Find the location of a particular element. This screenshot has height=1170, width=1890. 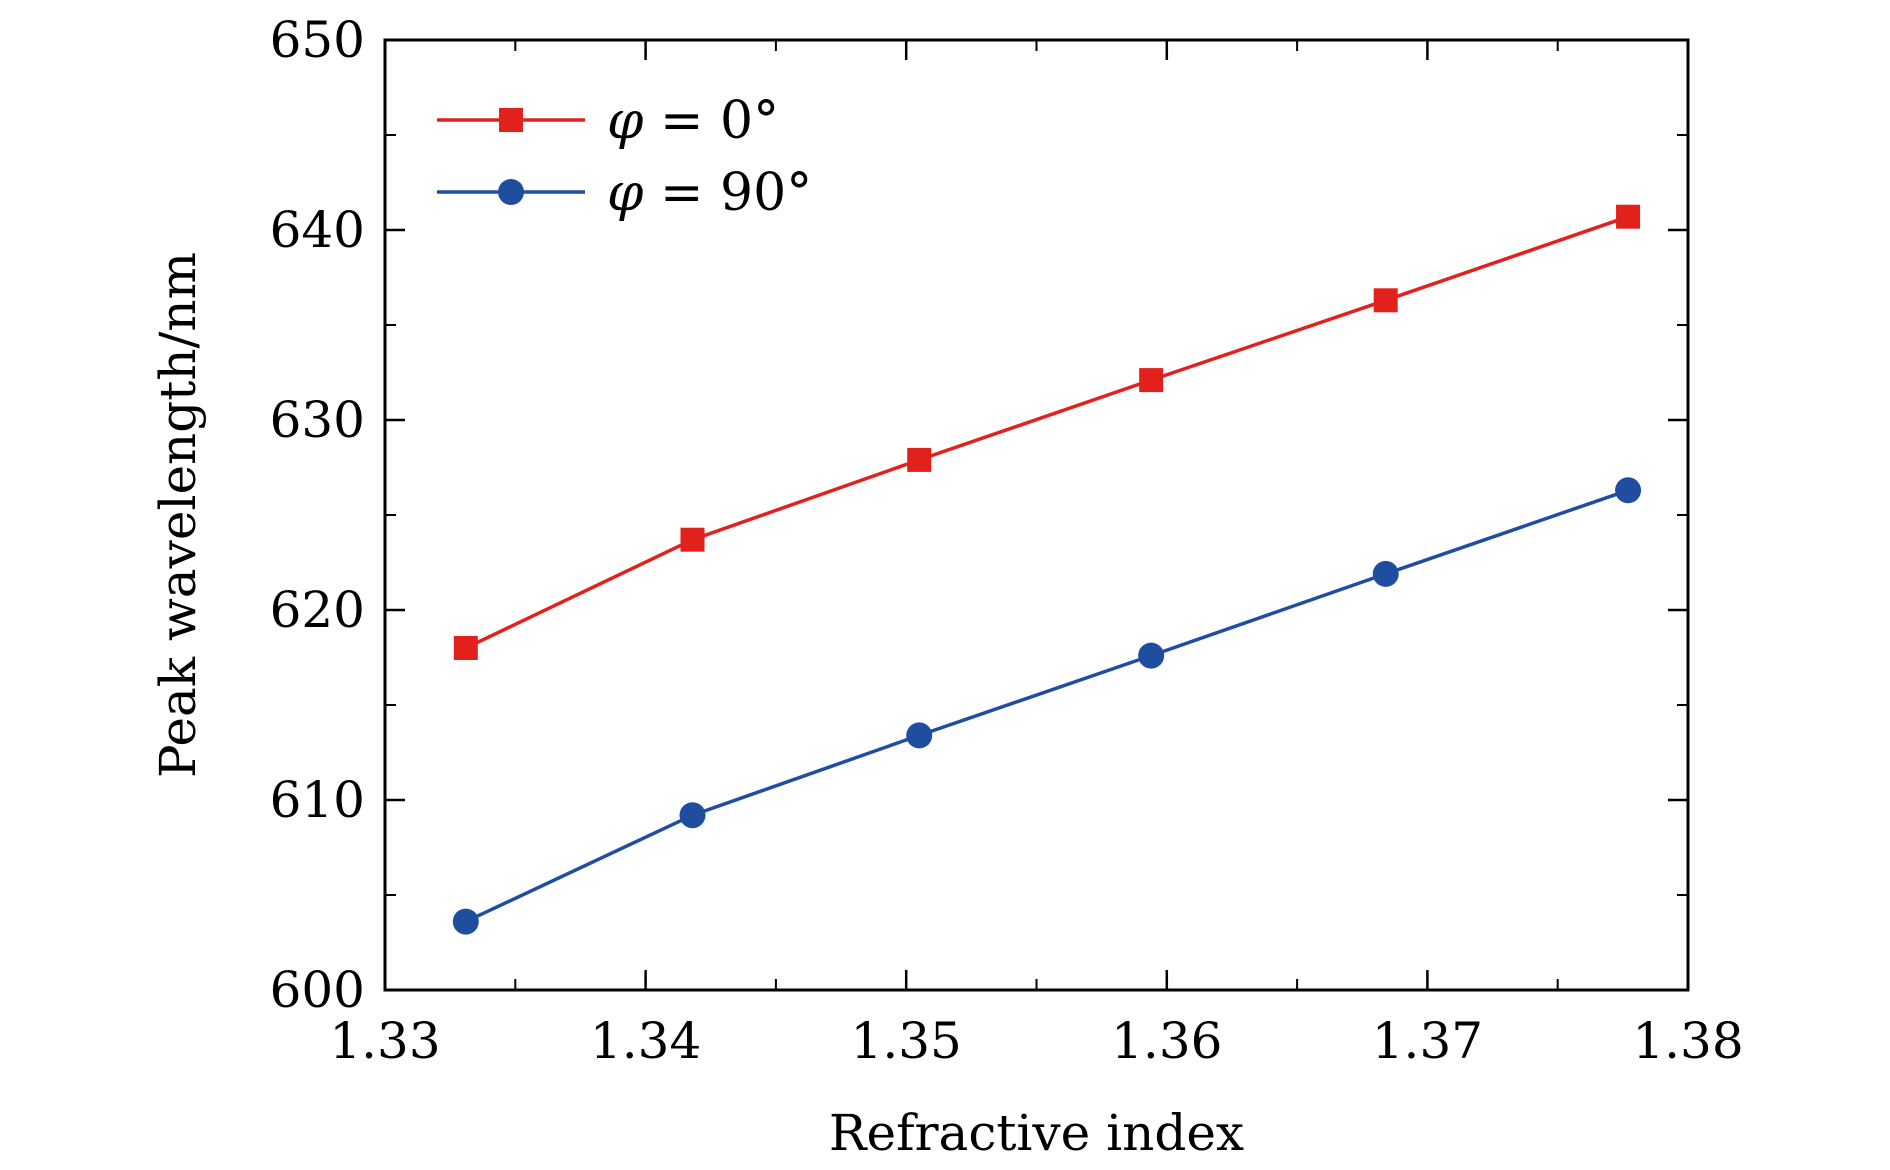

legend-label-text: = 90° is located at coordinates (727, 193).